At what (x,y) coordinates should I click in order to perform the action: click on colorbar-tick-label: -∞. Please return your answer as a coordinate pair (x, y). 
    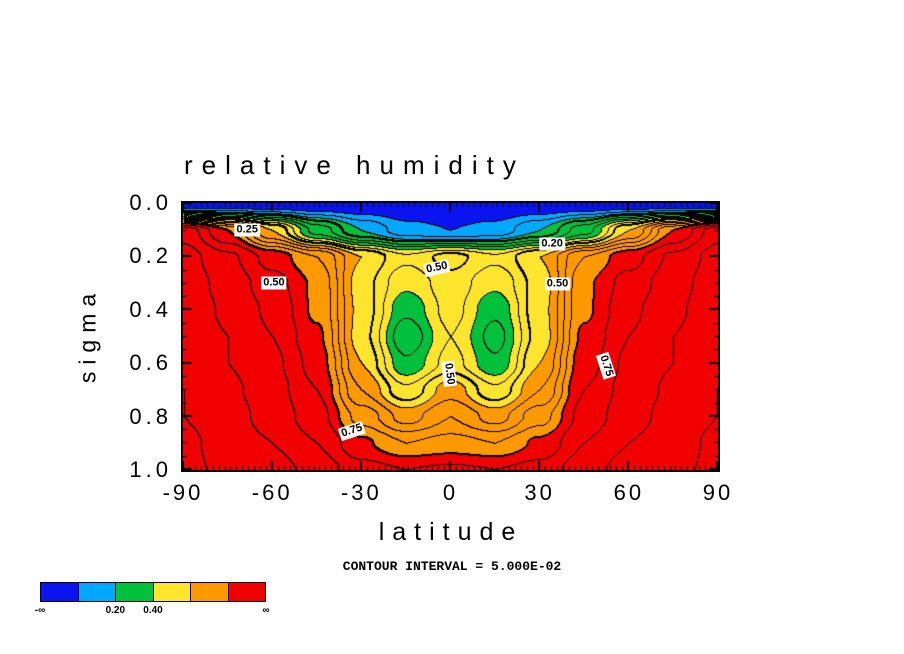
    Looking at the image, I should click on (40, 610).